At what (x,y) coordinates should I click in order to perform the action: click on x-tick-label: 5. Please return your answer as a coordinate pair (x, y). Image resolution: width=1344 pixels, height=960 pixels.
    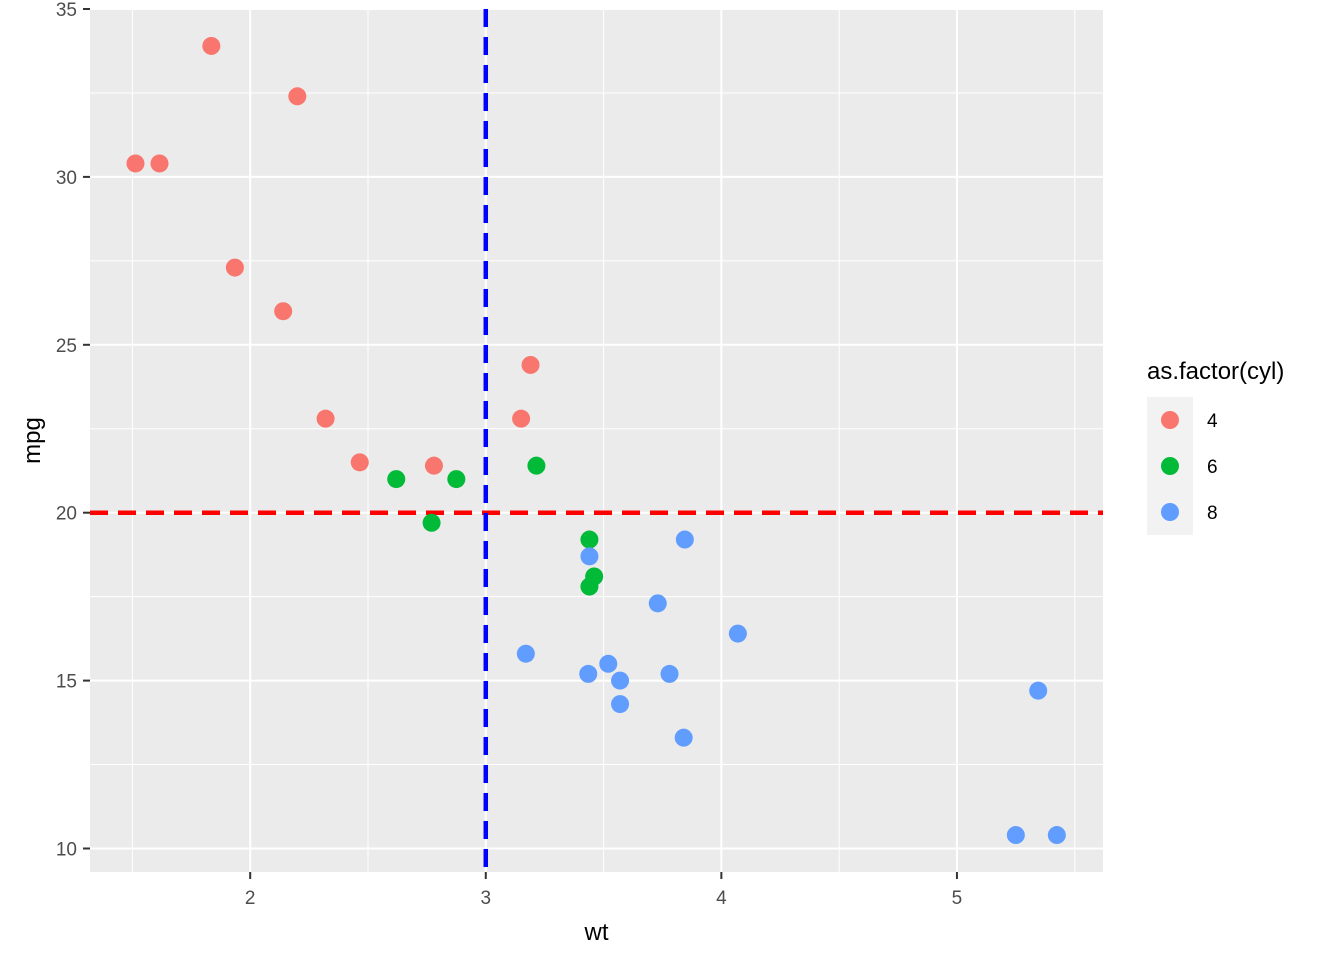
    Looking at the image, I should click on (957, 898).